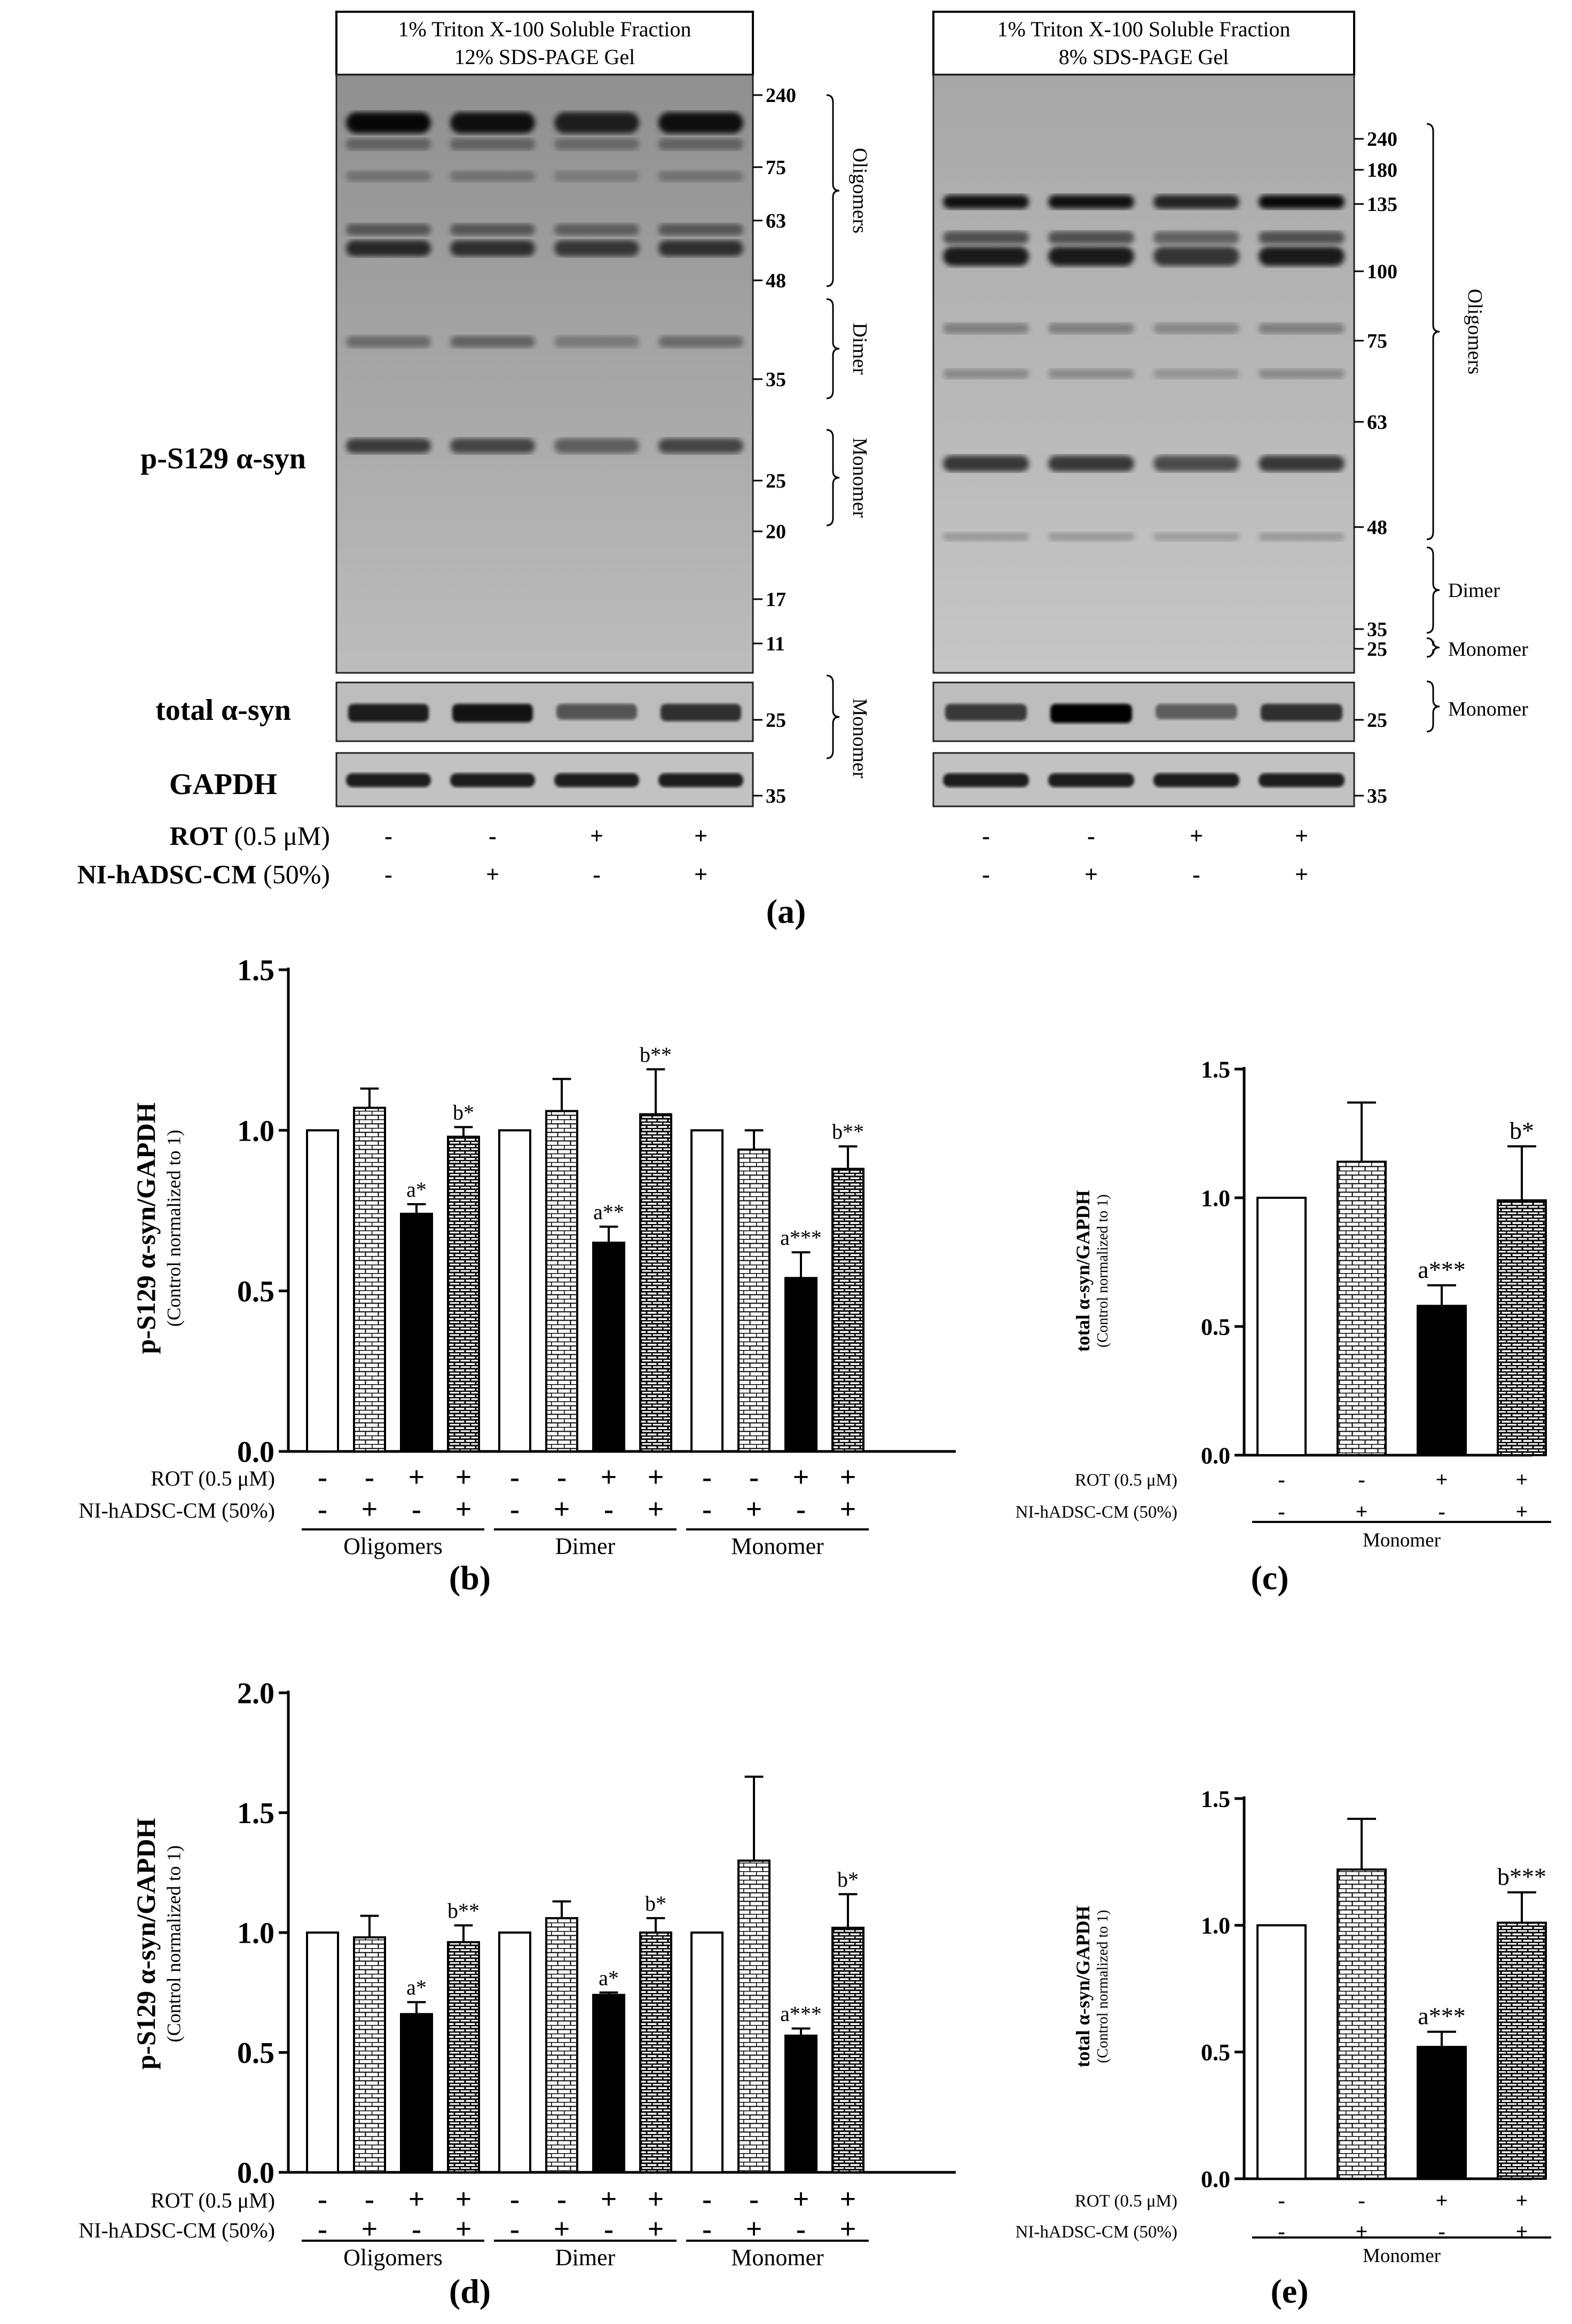  I want to click on bracket-dimer, so click(833, 348).